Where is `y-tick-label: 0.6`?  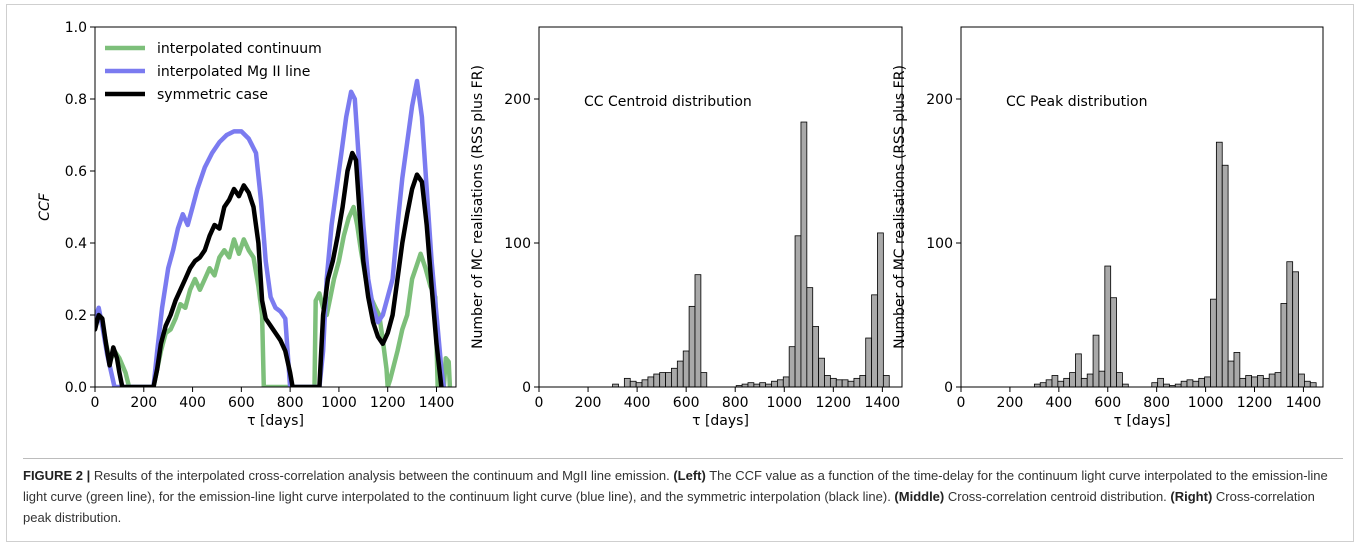 y-tick-label: 0.6 is located at coordinates (76, 172).